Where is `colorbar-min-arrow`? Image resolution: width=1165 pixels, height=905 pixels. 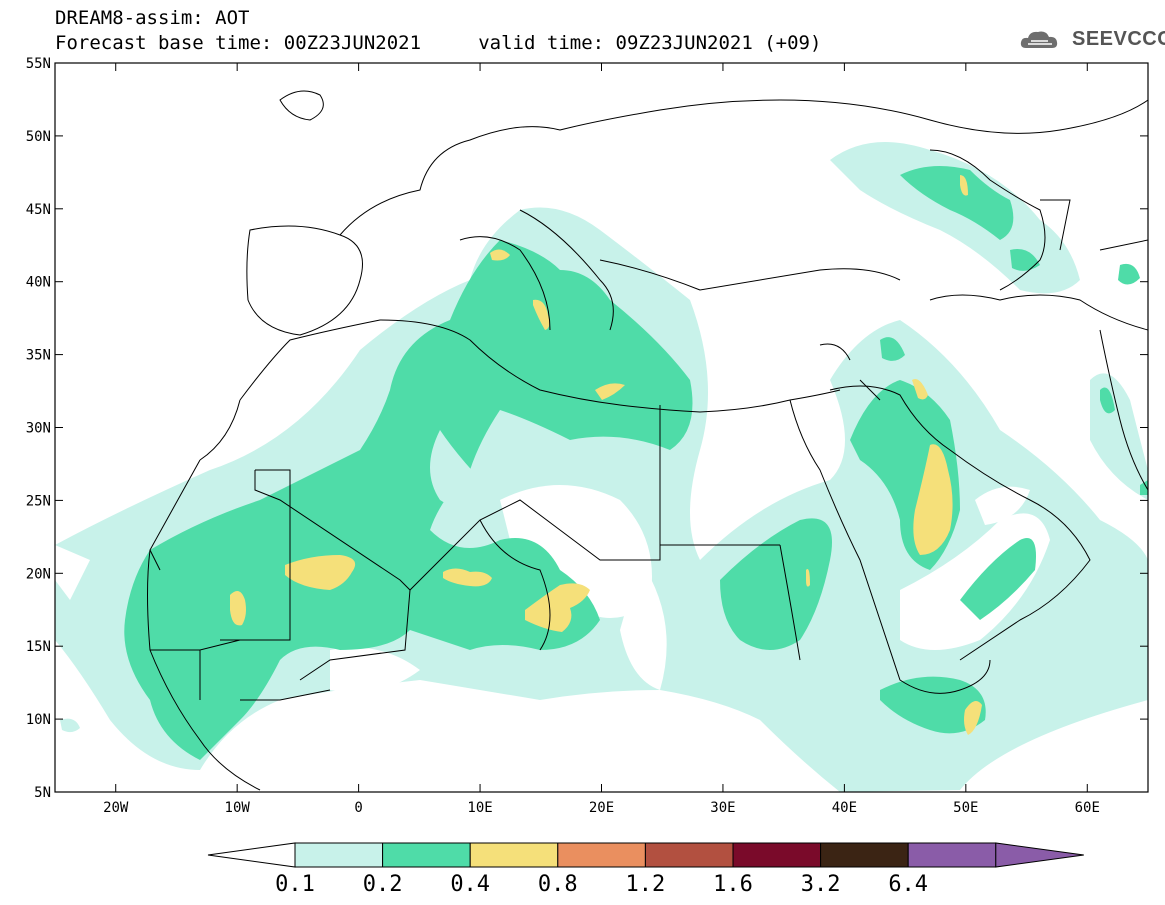
colorbar-min-arrow is located at coordinates (251, 855).